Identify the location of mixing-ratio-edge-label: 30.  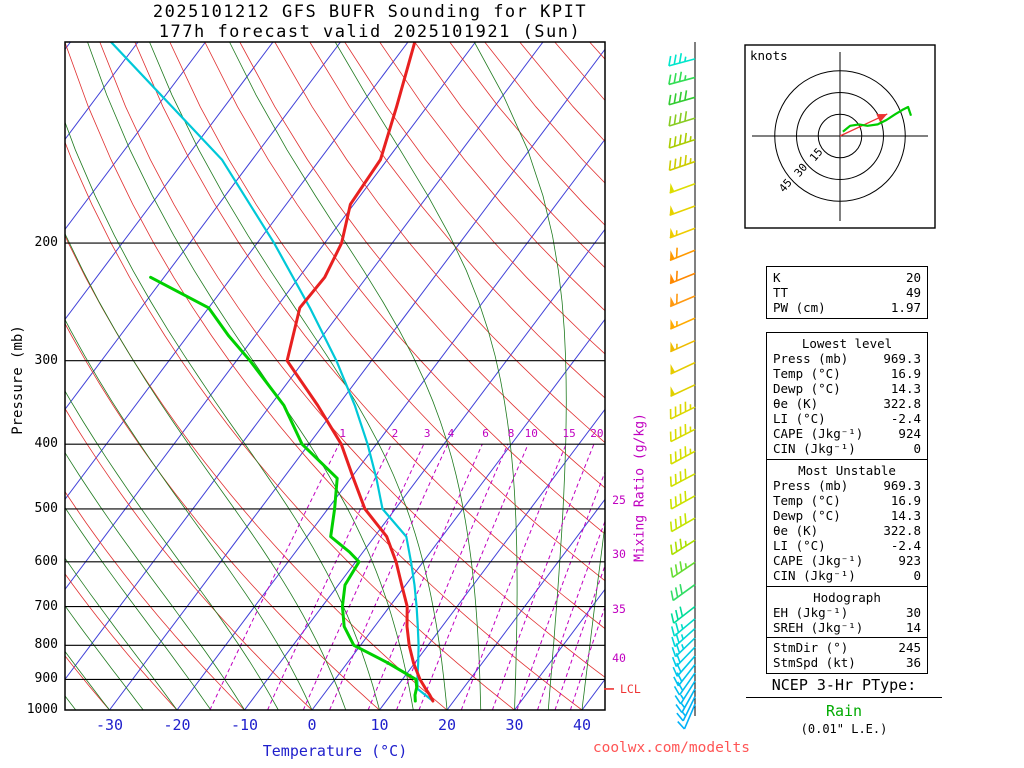
(619, 554).